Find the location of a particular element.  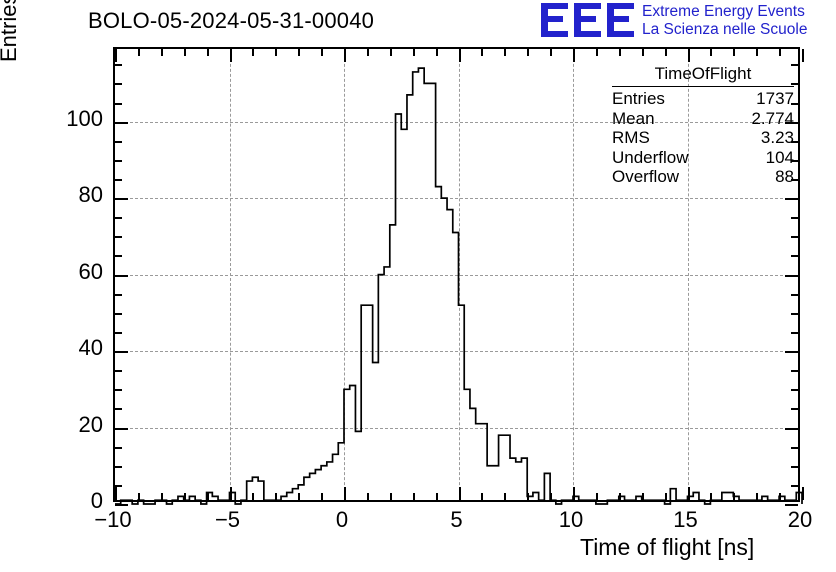

eee-logo-line1: Extreme Energy Events is located at coordinates (723, 11).